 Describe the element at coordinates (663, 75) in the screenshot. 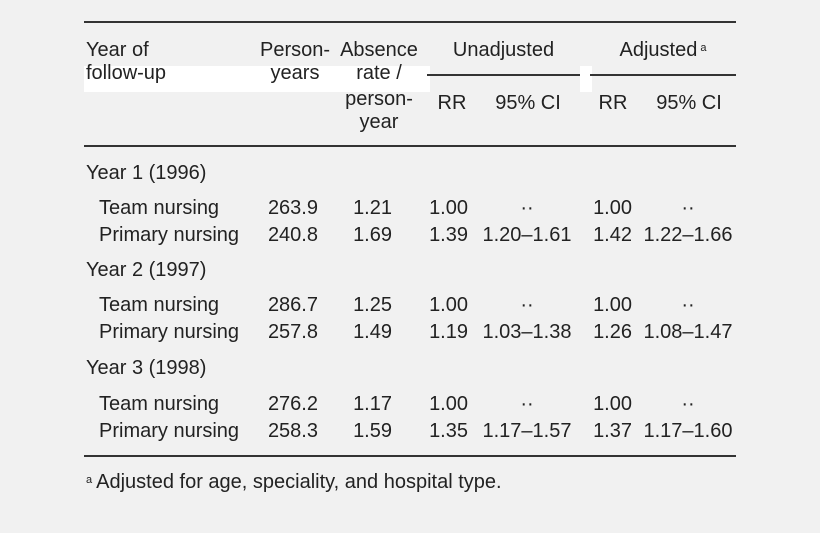

I see `adjusted-rule` at that location.